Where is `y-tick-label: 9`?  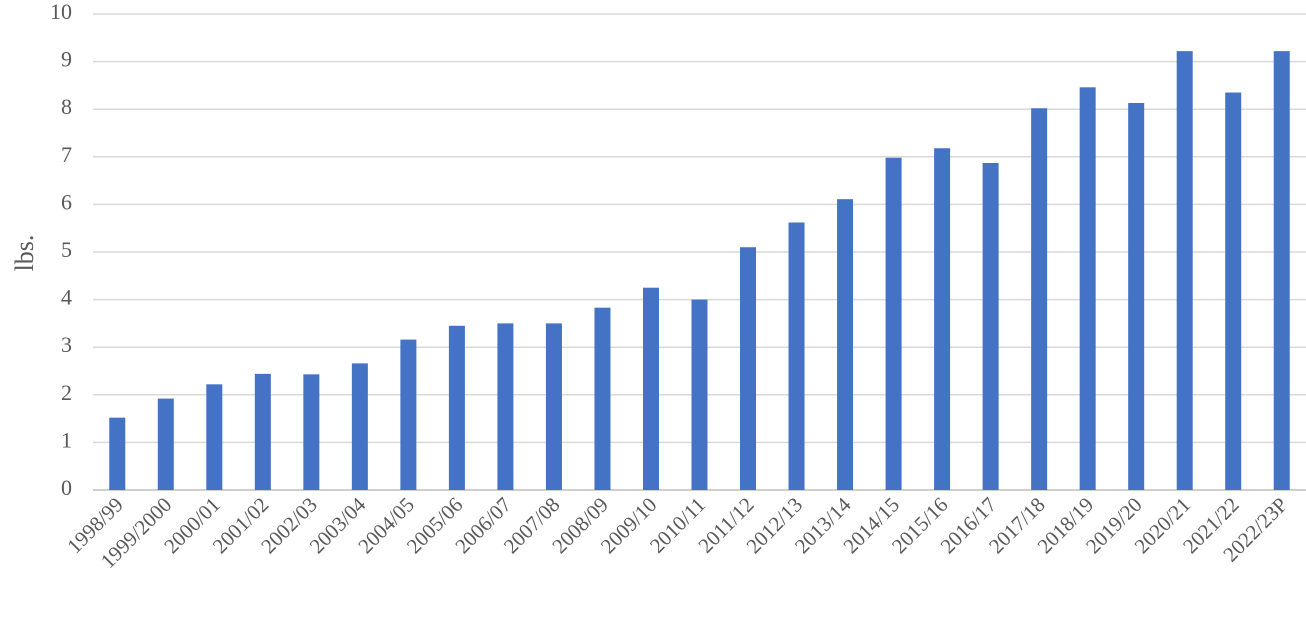
y-tick-label: 9 is located at coordinates (66, 59).